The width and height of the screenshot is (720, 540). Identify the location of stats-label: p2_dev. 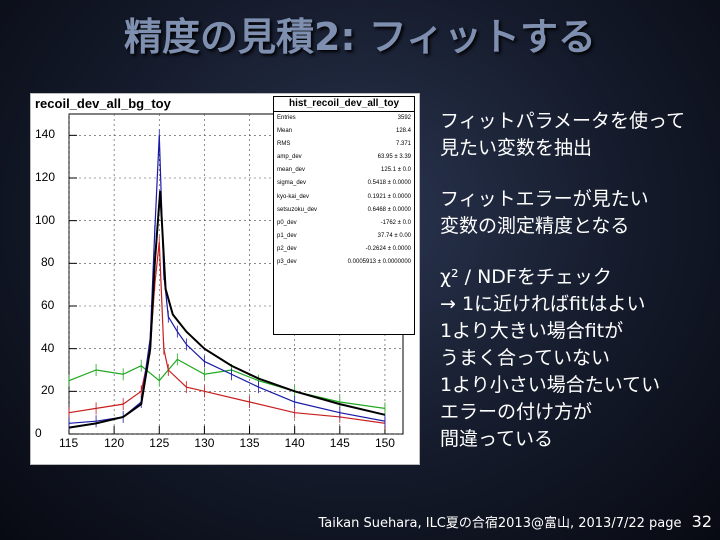
(287, 248).